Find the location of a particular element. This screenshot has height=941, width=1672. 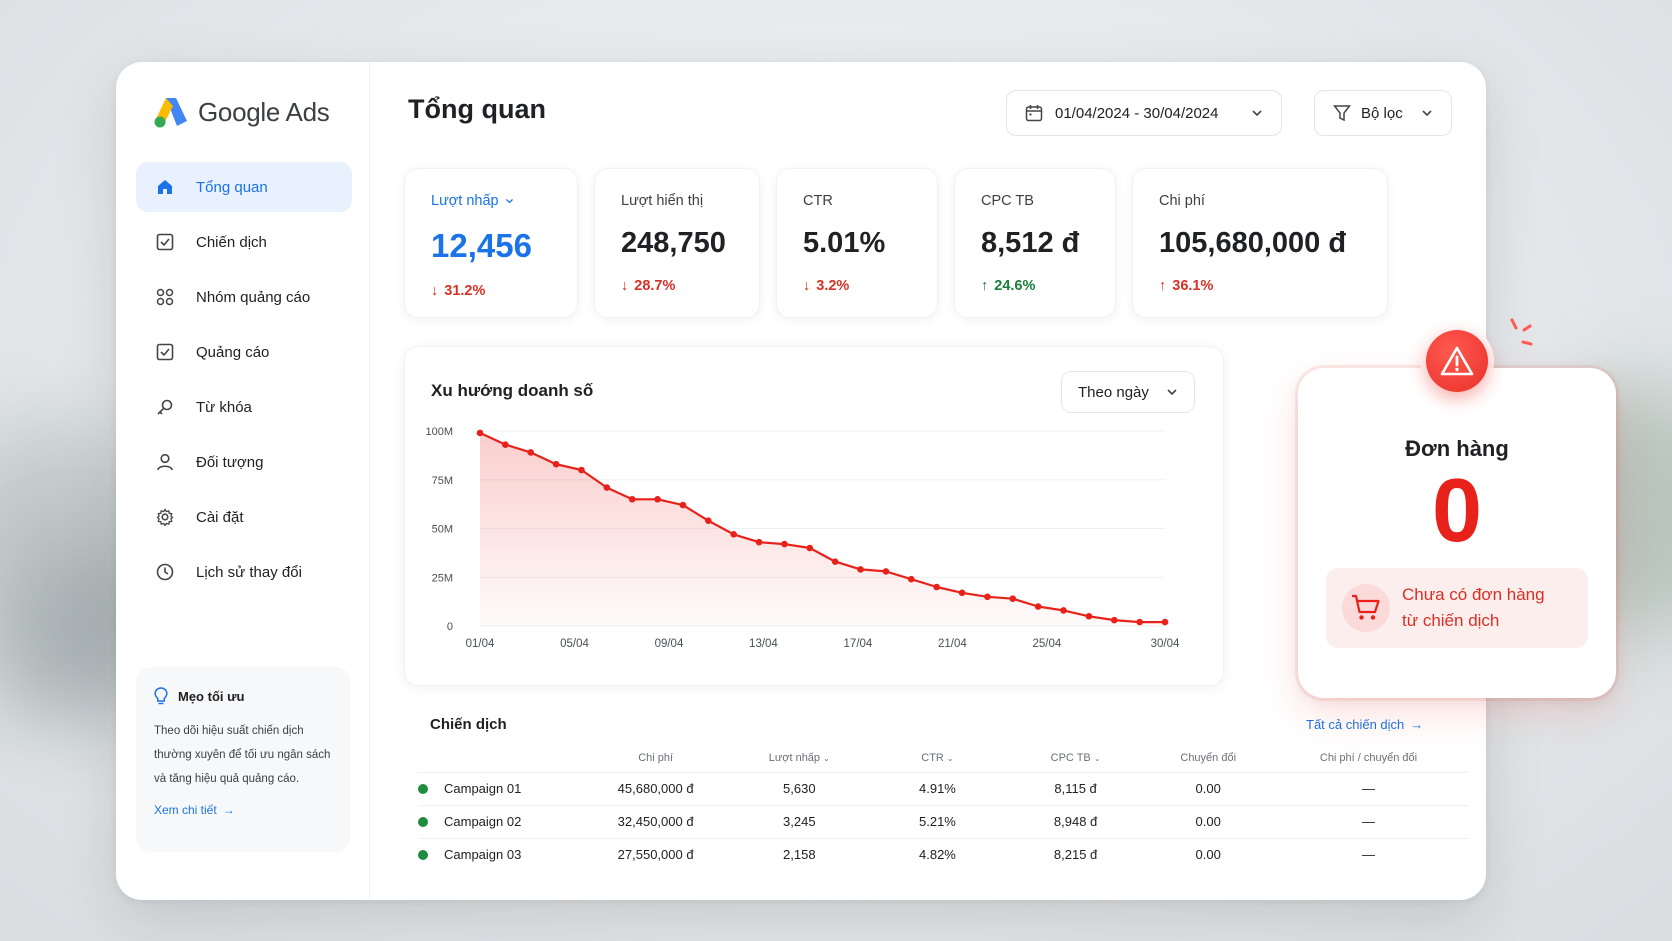

arrow-up-icon: ↑ is located at coordinates (1163, 286).